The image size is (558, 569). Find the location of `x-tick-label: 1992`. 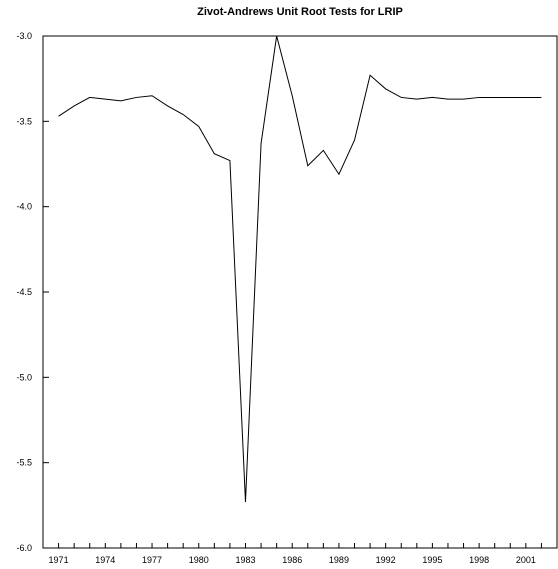

x-tick-label: 1992 is located at coordinates (386, 560).